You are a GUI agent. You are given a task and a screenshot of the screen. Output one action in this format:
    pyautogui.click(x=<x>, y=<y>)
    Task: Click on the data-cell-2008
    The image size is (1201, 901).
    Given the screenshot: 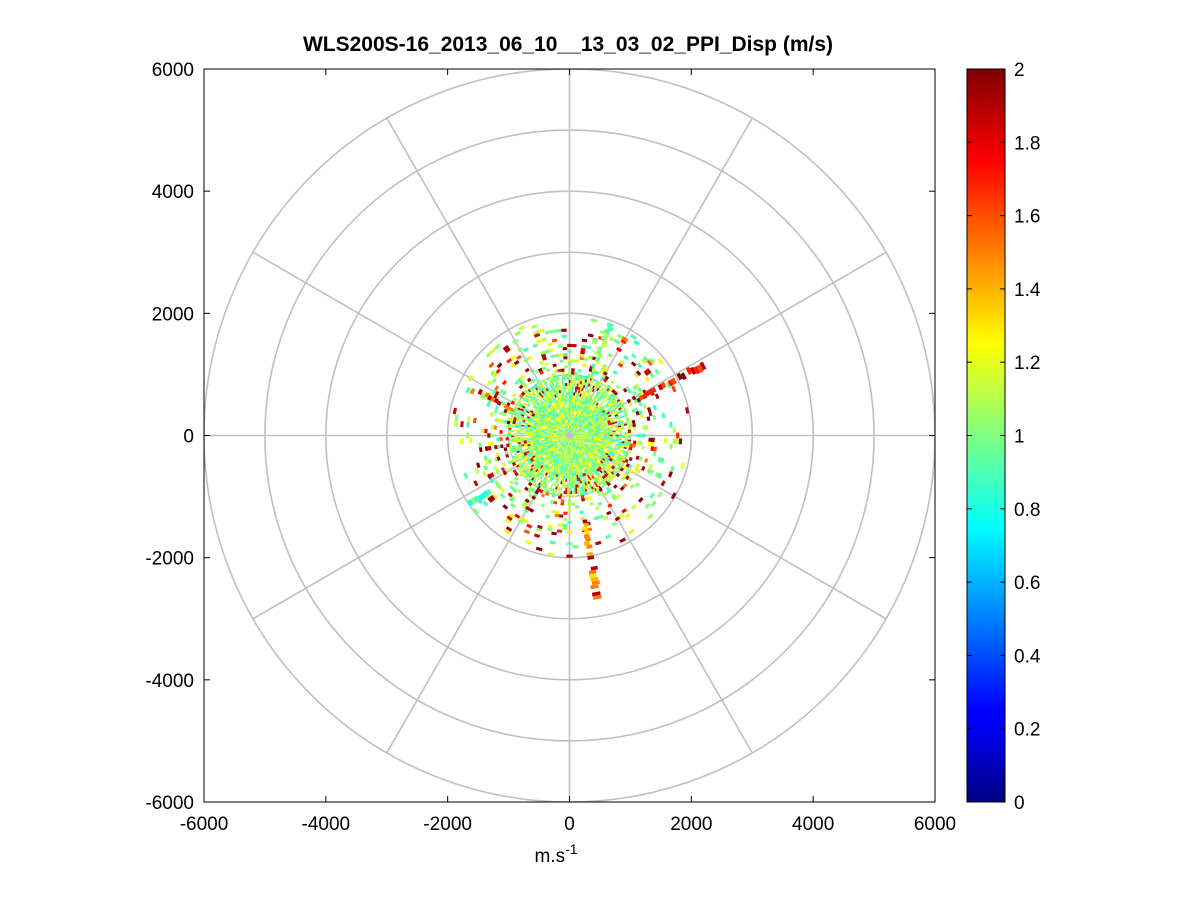 What is the action you would take?
    pyautogui.click(x=533, y=479)
    